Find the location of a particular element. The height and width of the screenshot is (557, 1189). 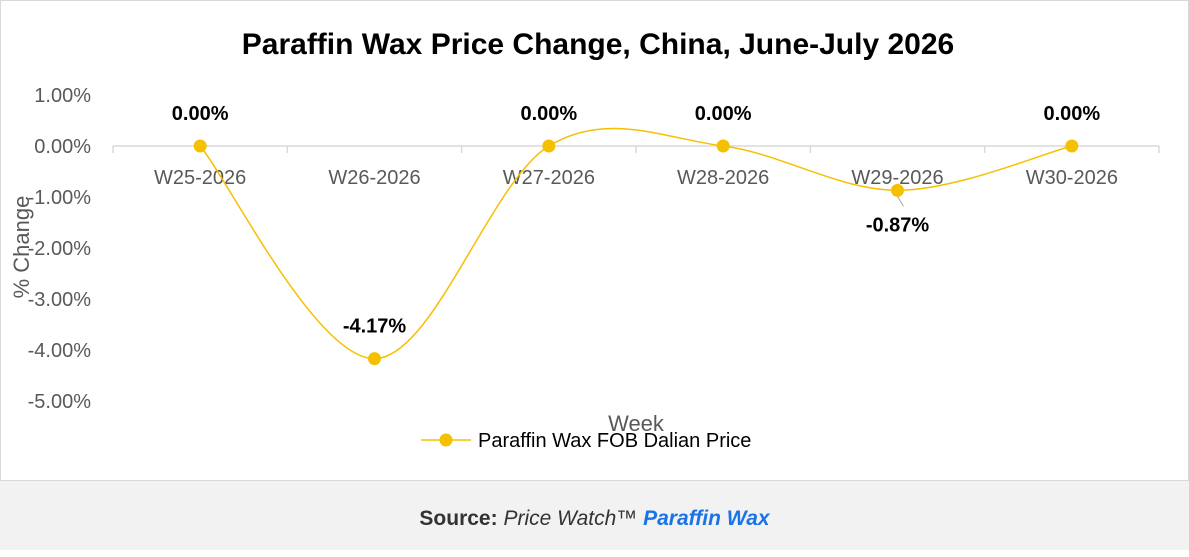

y-tick-label: 1.00% is located at coordinates (62, 96).